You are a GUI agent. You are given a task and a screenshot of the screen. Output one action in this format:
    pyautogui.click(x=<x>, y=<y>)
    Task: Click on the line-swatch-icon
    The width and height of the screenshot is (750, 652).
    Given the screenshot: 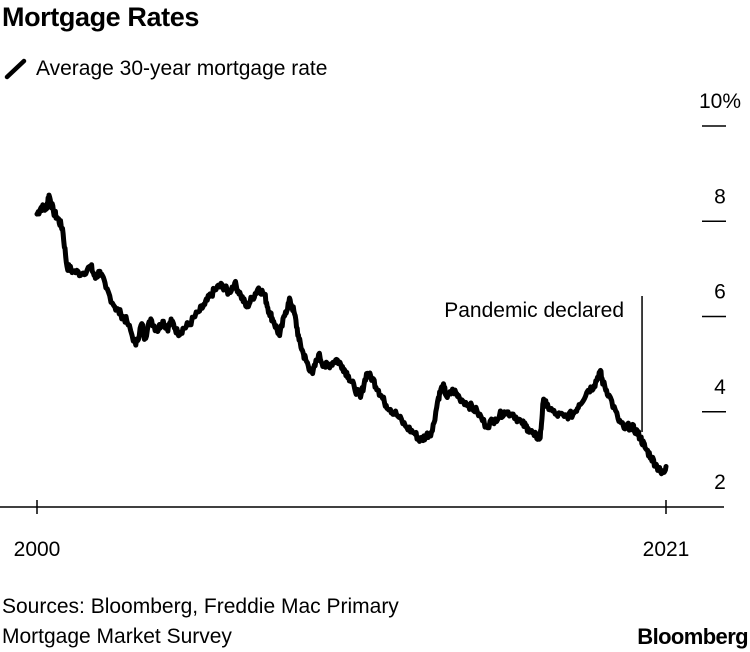 What is the action you would take?
    pyautogui.click(x=15, y=69)
    